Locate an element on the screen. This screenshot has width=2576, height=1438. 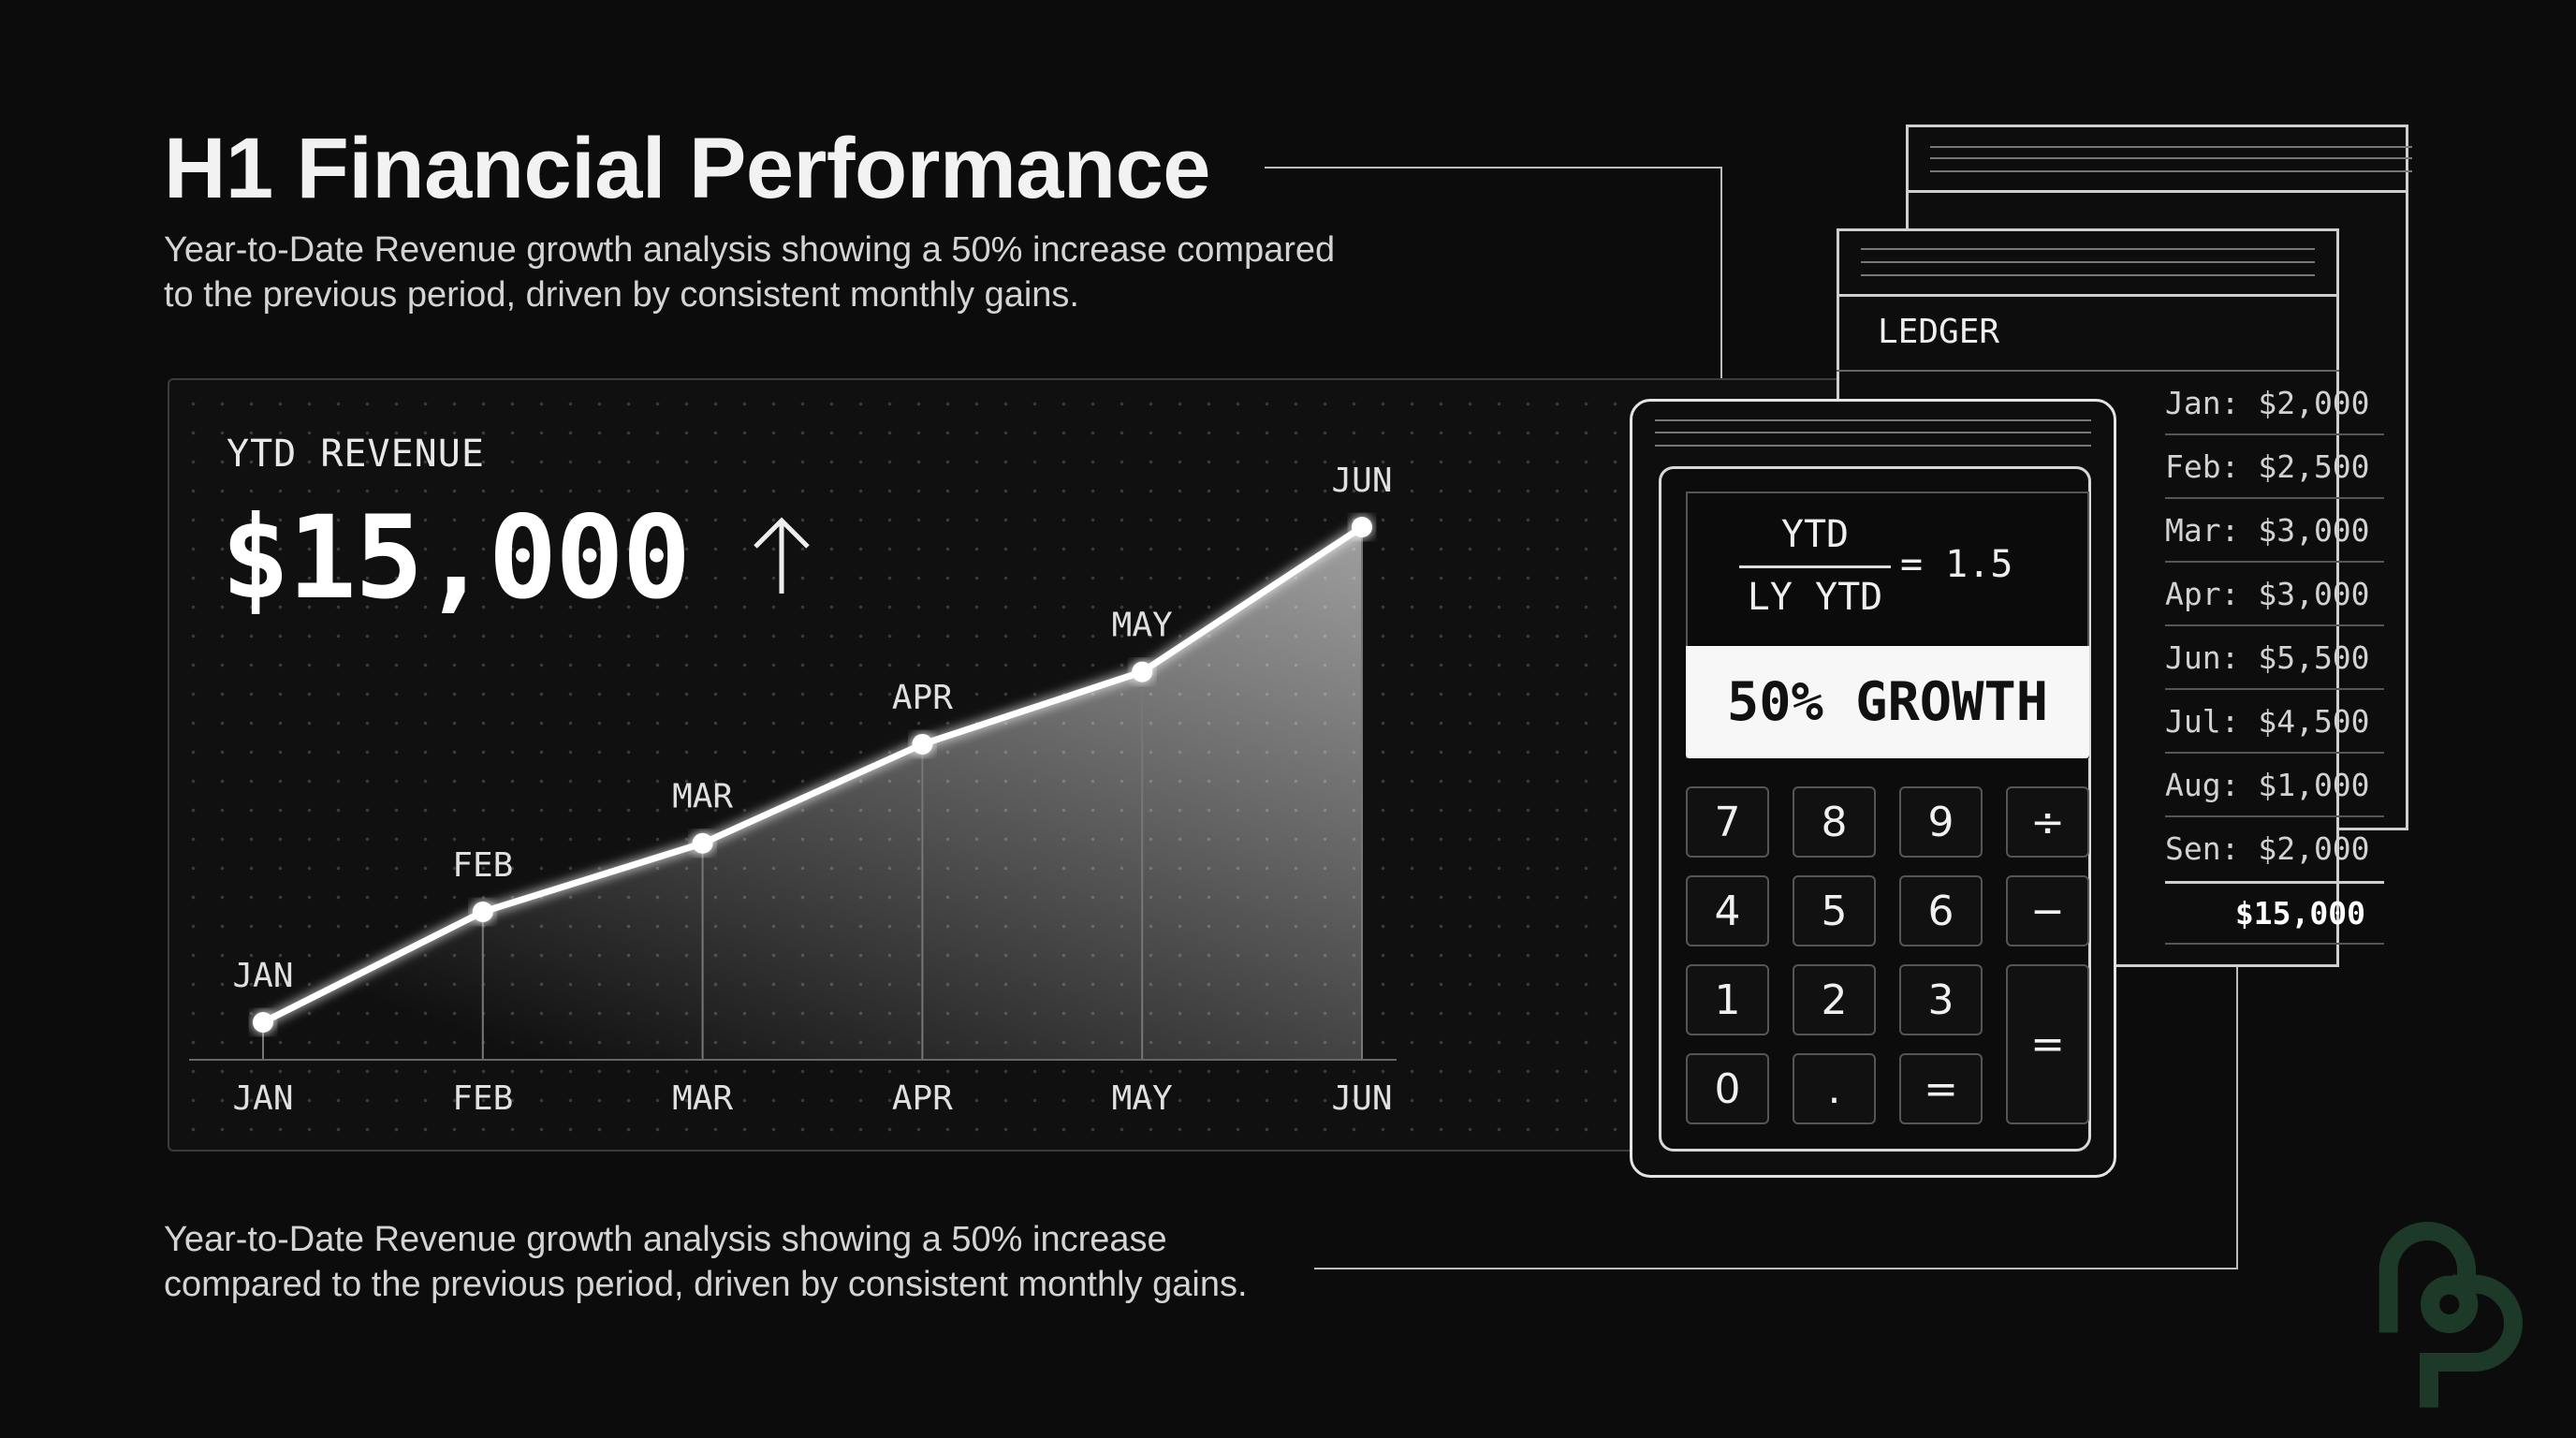
x-tick-label: JUN is located at coordinates (1361, 1098).